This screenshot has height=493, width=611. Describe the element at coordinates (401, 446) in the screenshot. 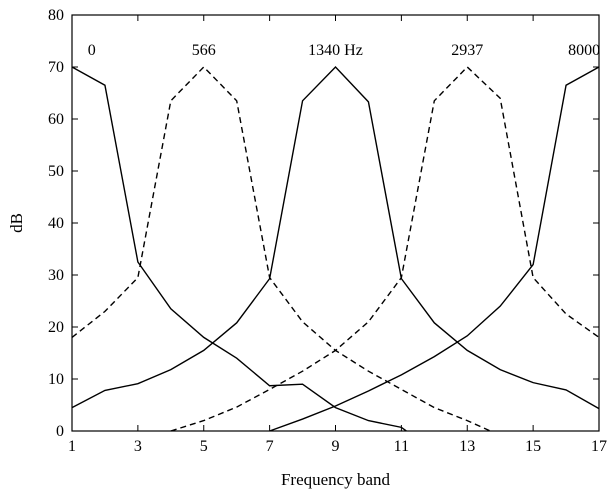

I see `x-tick-label: 11` at that location.